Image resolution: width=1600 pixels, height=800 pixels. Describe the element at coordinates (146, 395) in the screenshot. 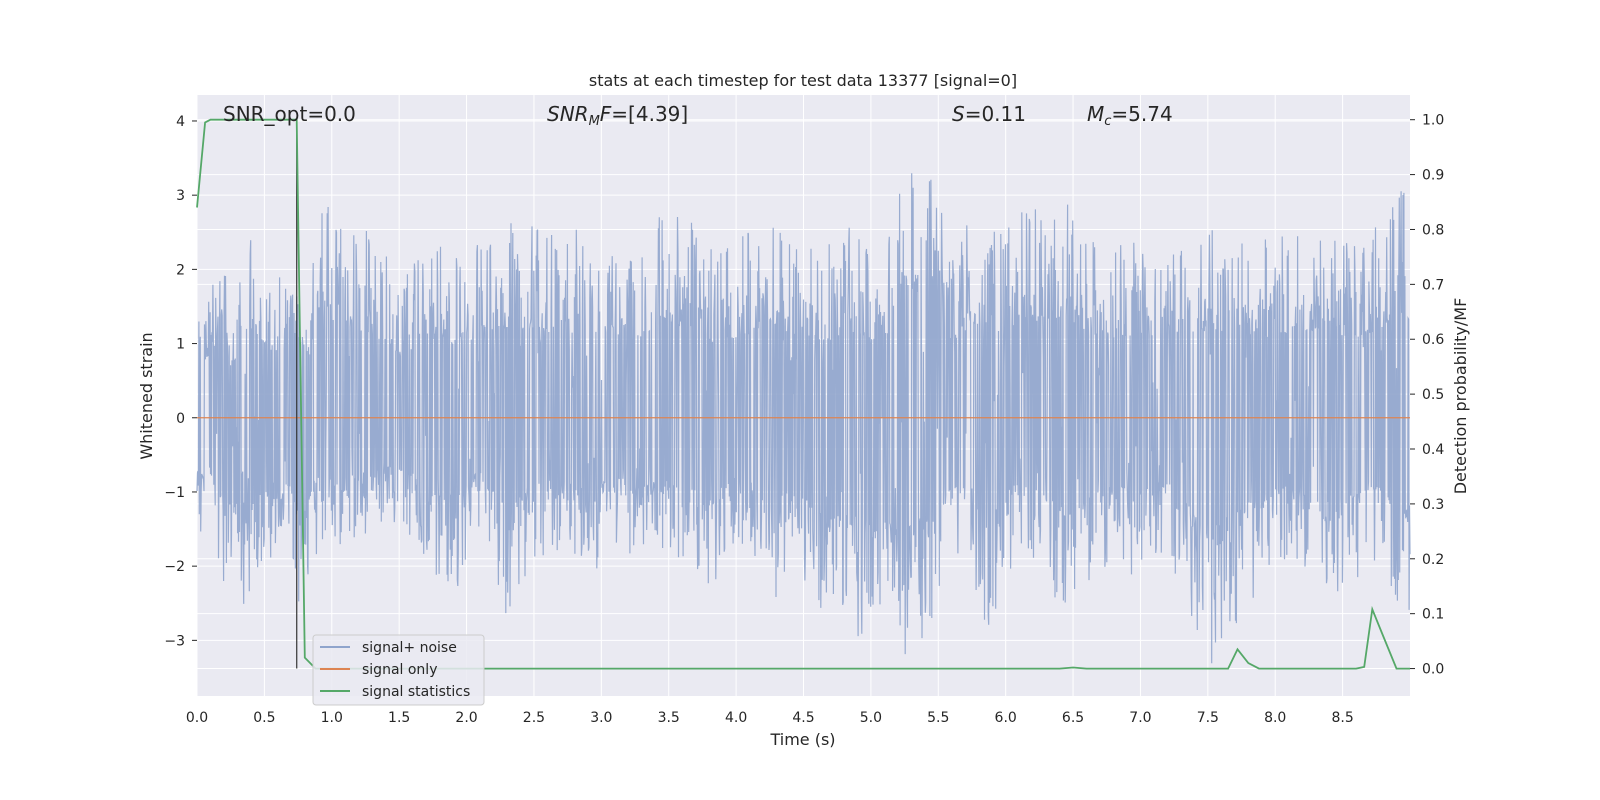

I see `y-left-axis-label: Whitened strain` at that location.